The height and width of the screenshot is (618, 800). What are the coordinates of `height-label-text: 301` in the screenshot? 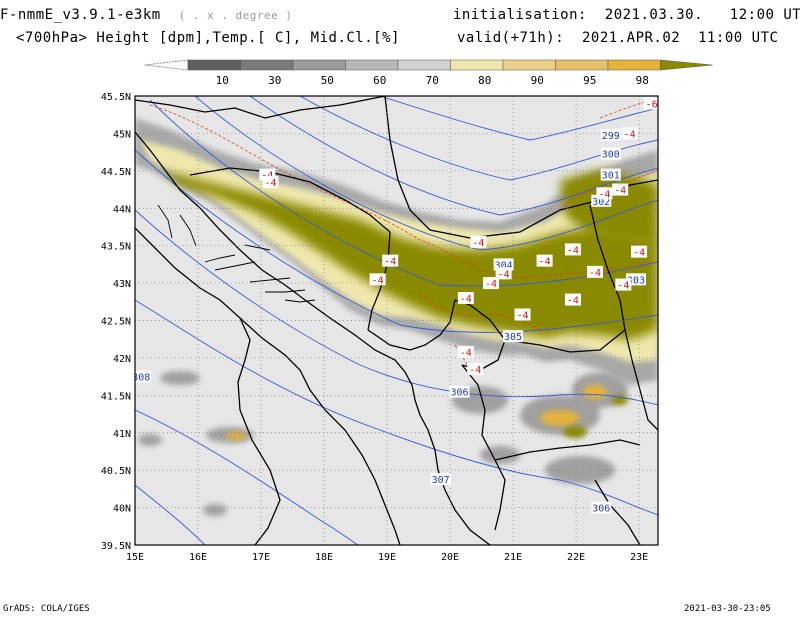 It's located at (611, 176).